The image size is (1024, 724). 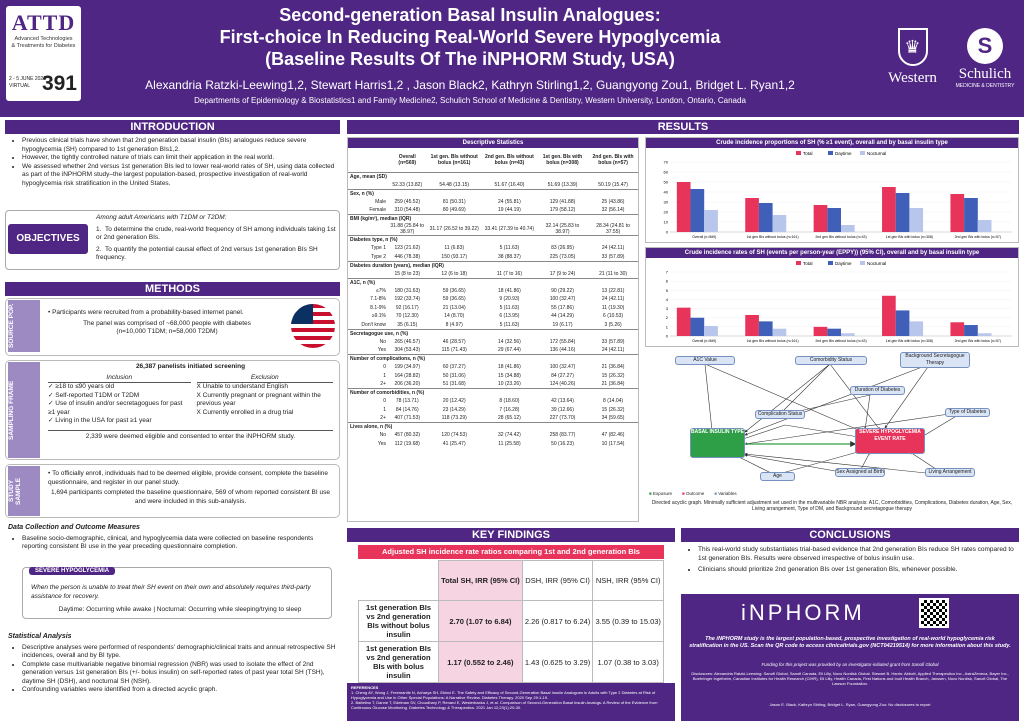 I want to click on table-cell: 9 (20.93), so click(x=509, y=299).